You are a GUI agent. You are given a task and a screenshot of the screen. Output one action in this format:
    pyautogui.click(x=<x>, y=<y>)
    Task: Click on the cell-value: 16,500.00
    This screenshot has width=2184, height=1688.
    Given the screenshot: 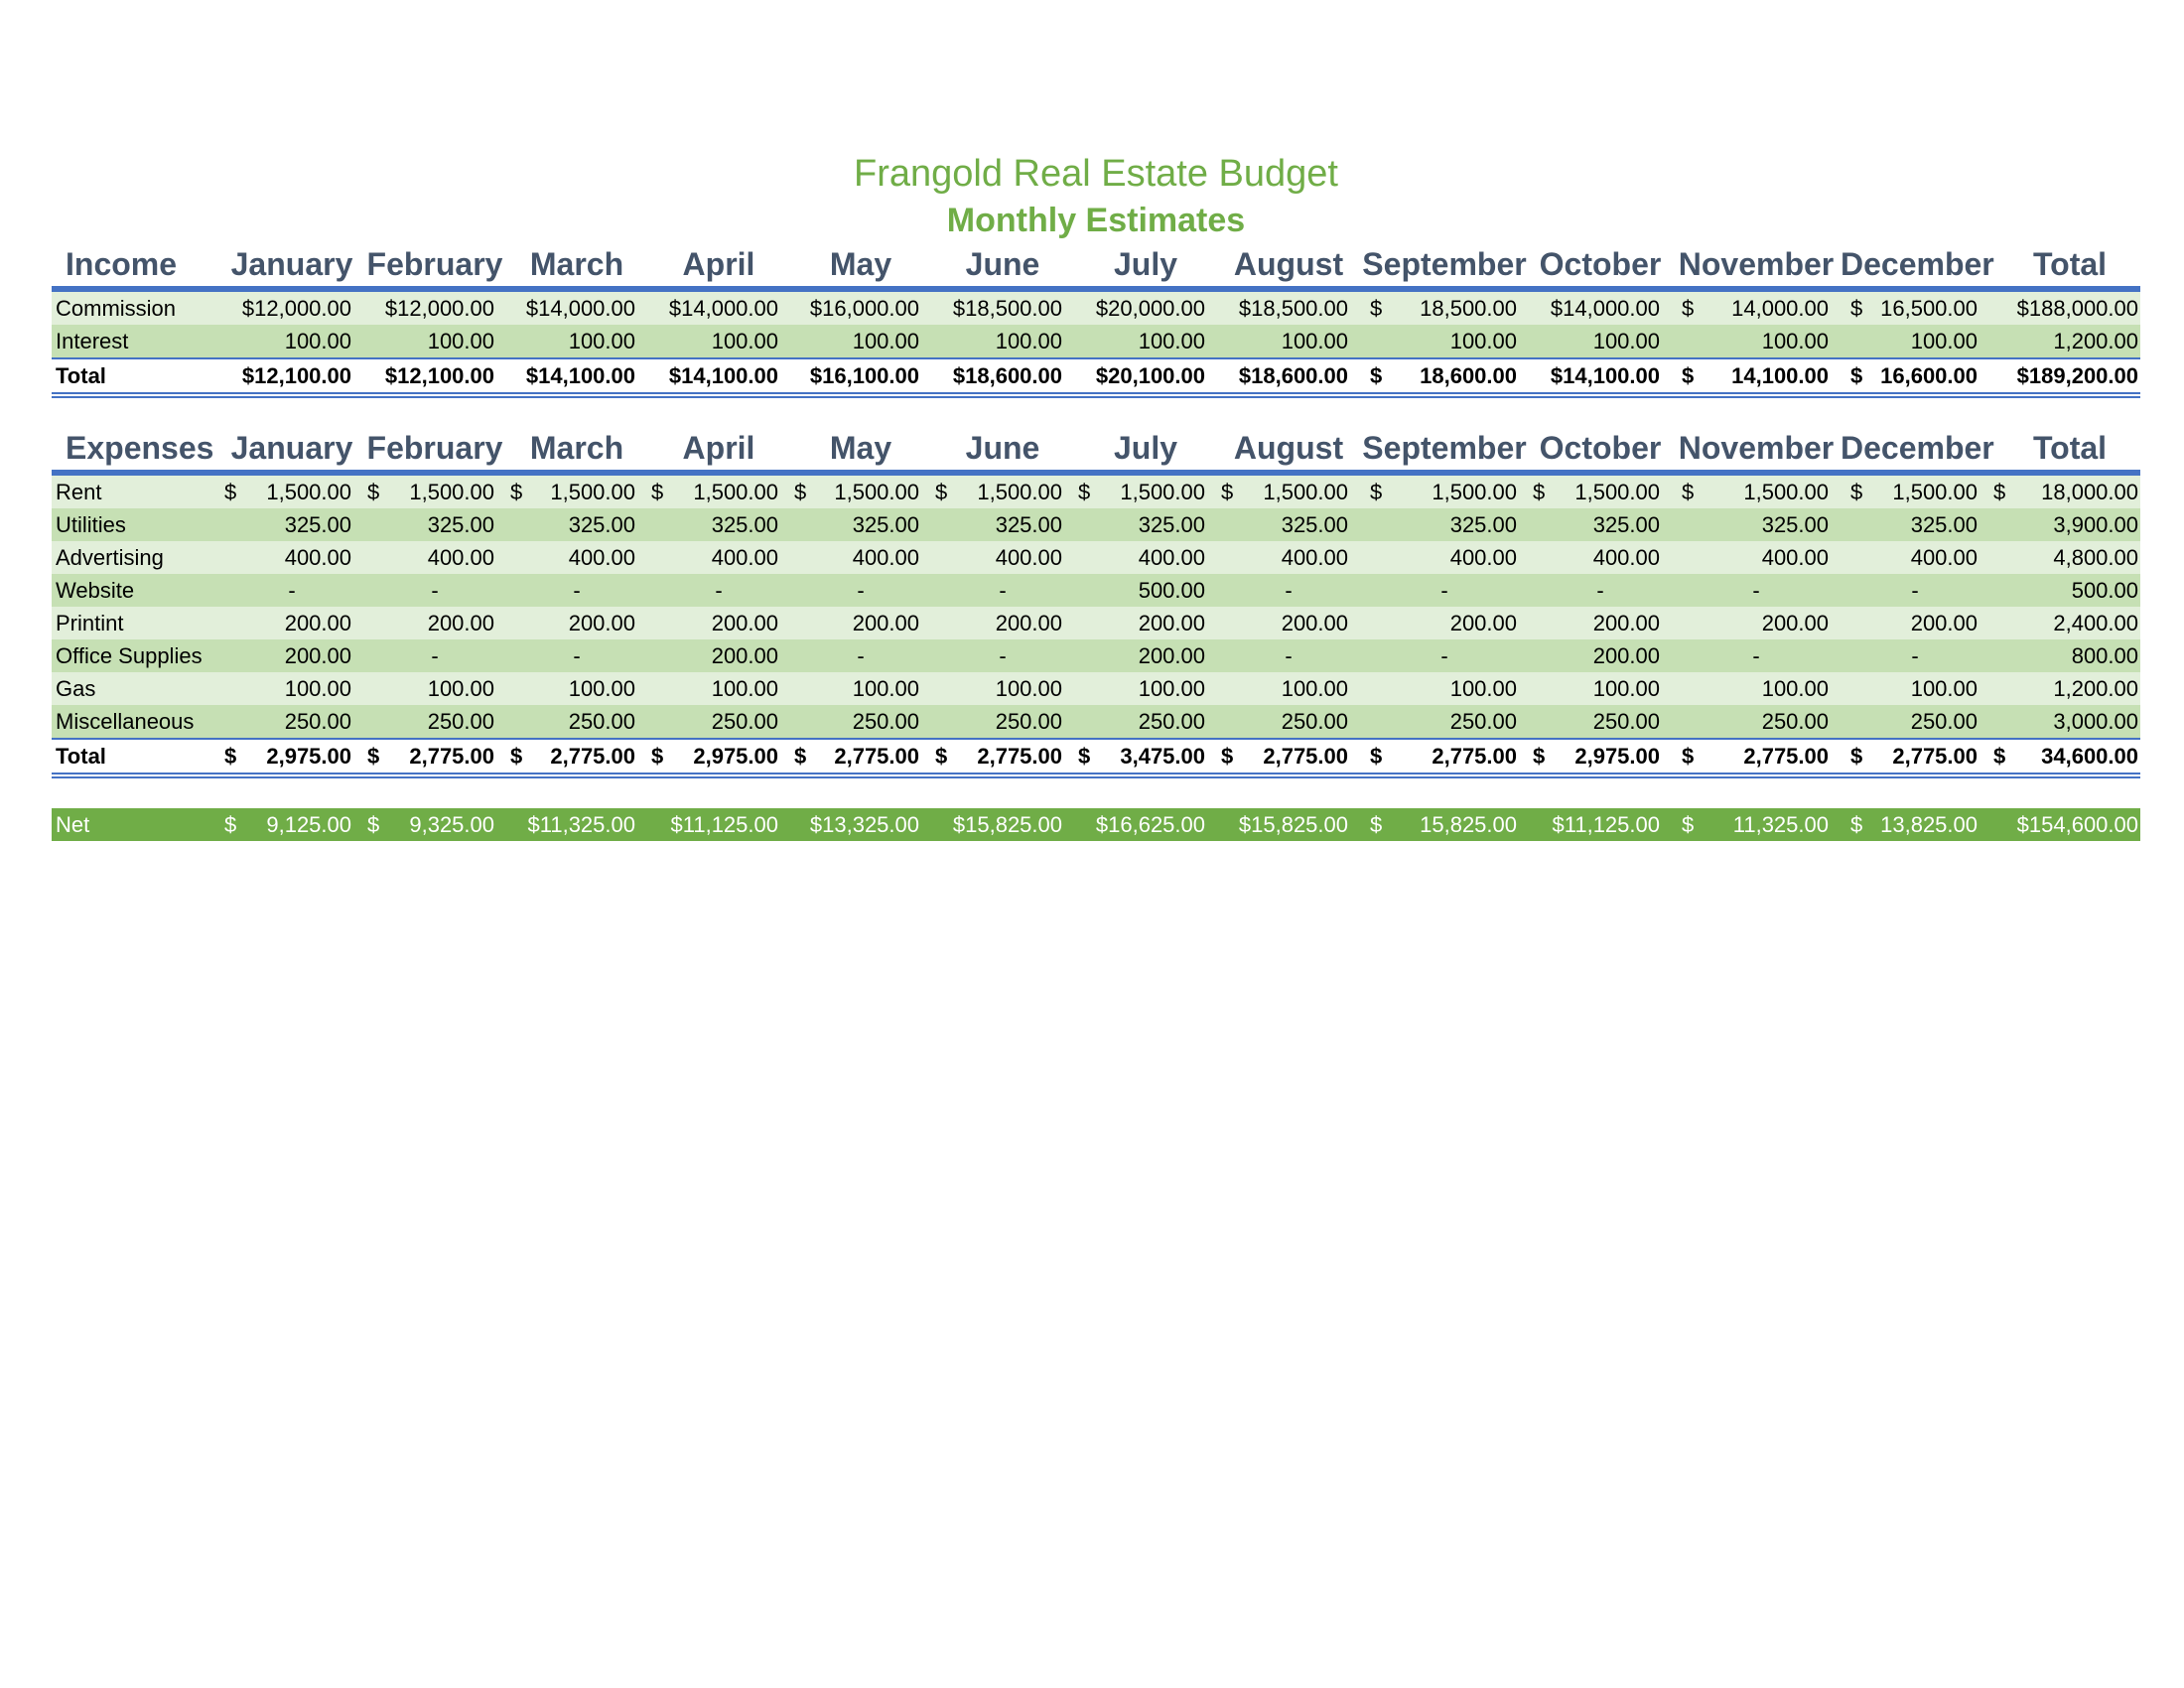 What is the action you would take?
    pyautogui.click(x=1929, y=308)
    